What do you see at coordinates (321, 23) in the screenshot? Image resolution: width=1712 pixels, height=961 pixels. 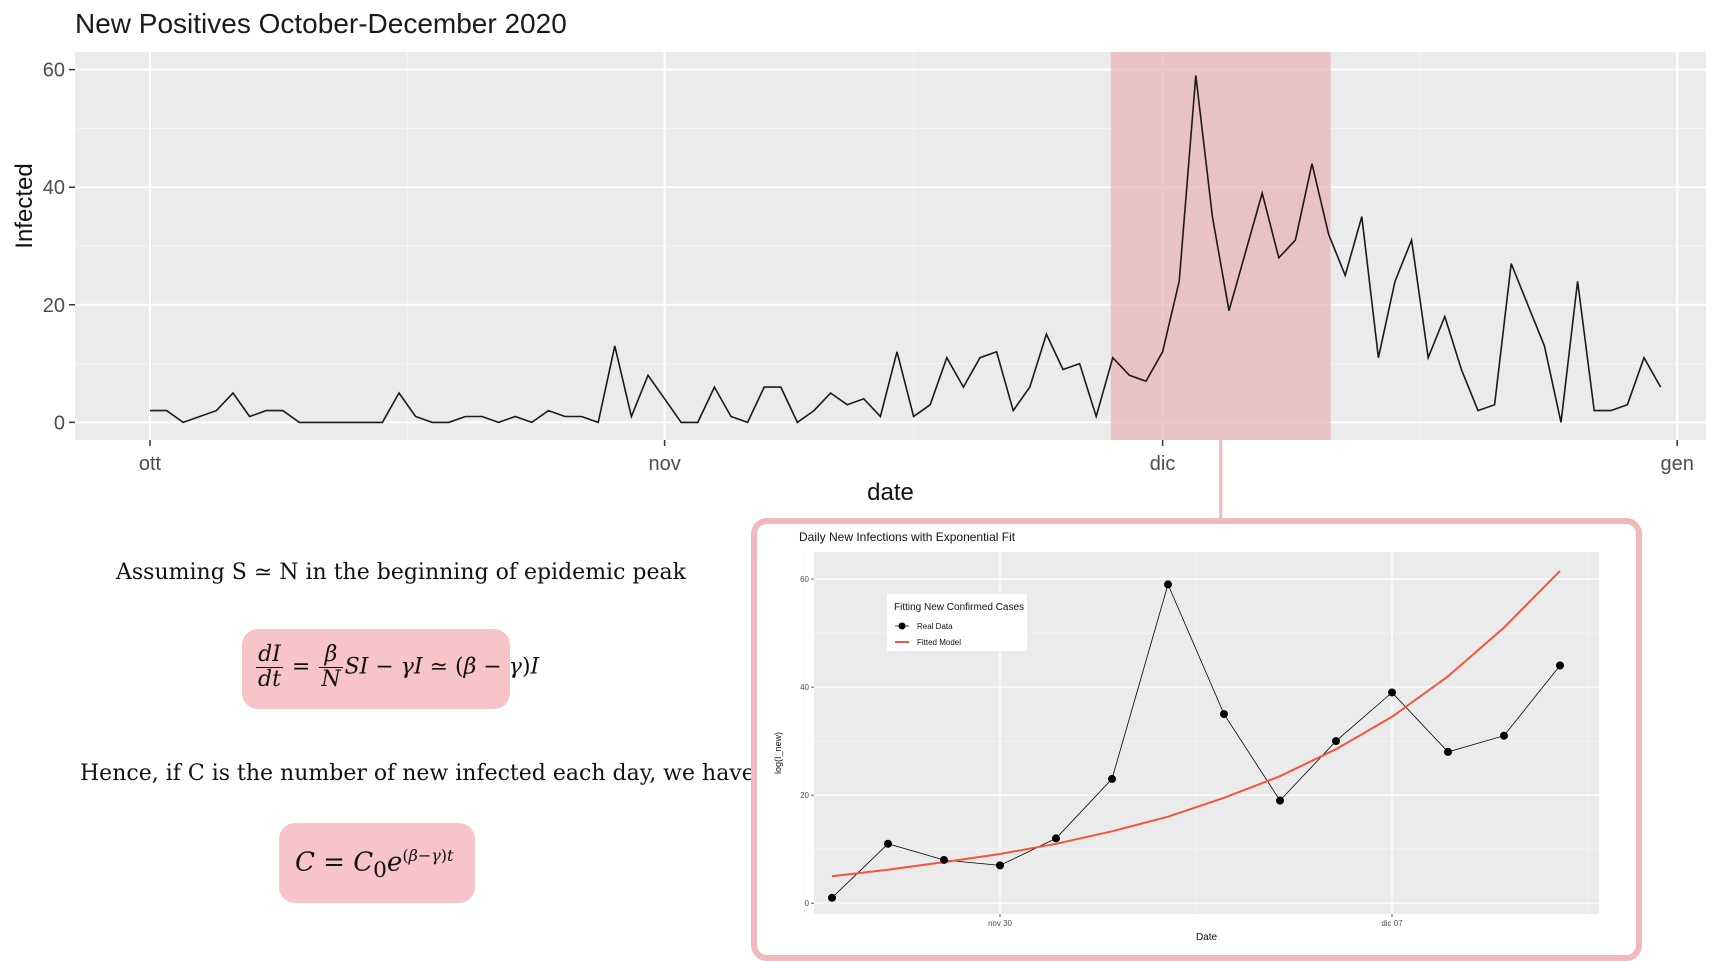 I see `chart-title: New Positives October-December 2020` at bounding box center [321, 23].